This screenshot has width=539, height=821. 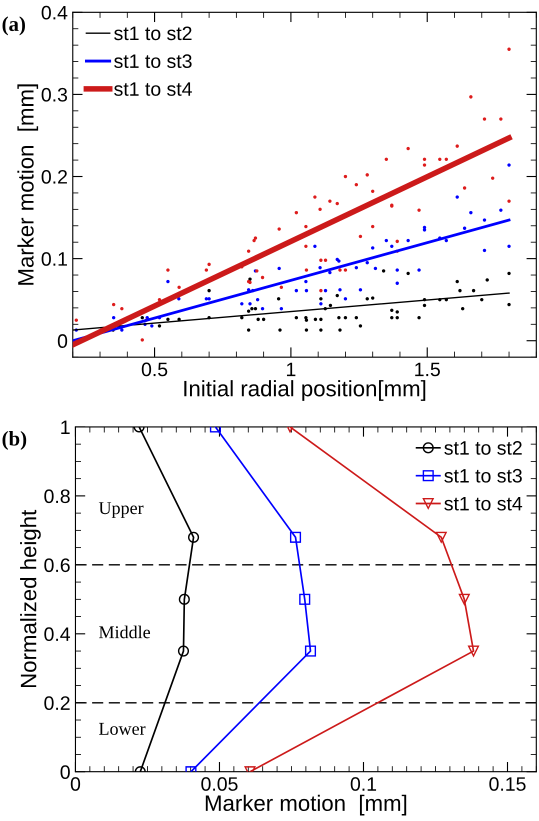 I want to click on x-tick-label: 0.5, so click(x=155, y=369).